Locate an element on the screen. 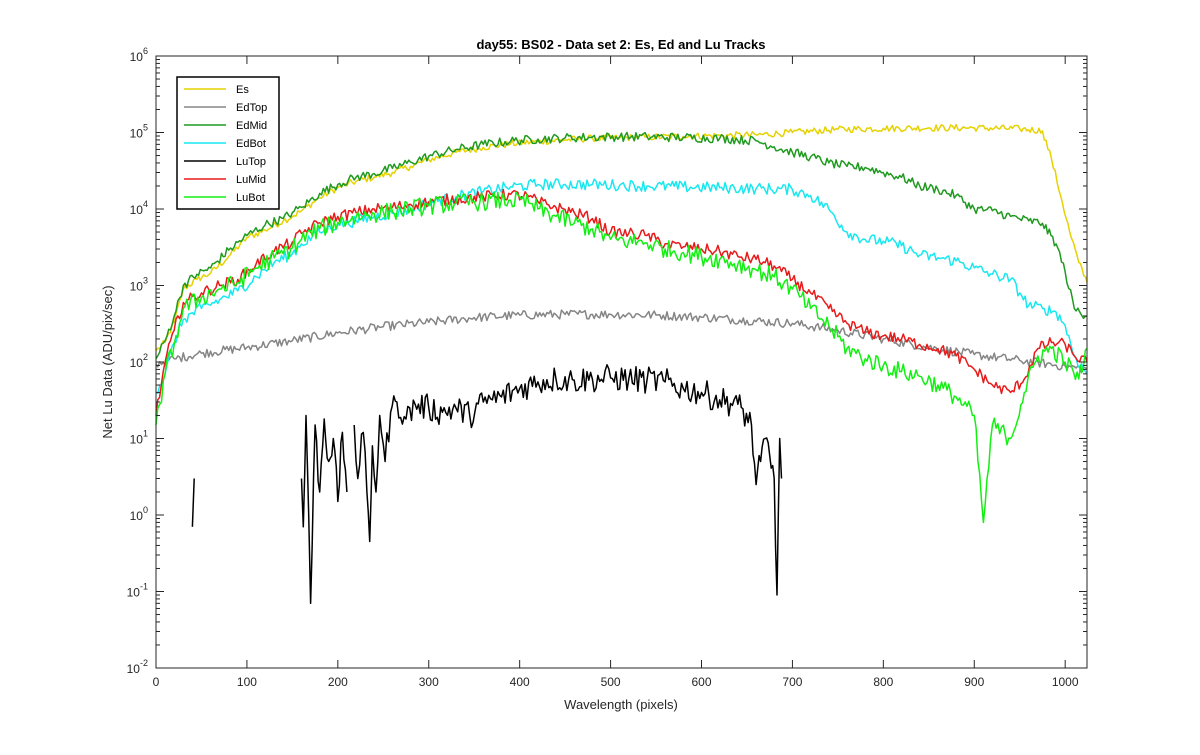  legend-label-lumid: LuMid is located at coordinates (251, 180).